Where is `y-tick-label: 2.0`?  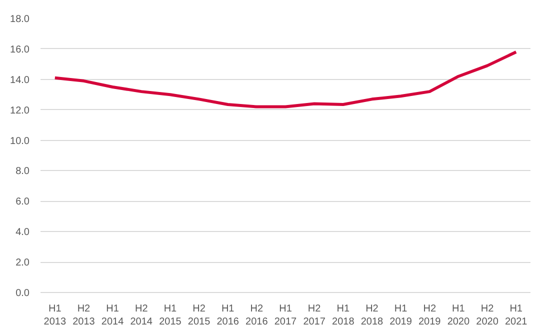
y-tick-label: 2.0 is located at coordinates (23, 263).